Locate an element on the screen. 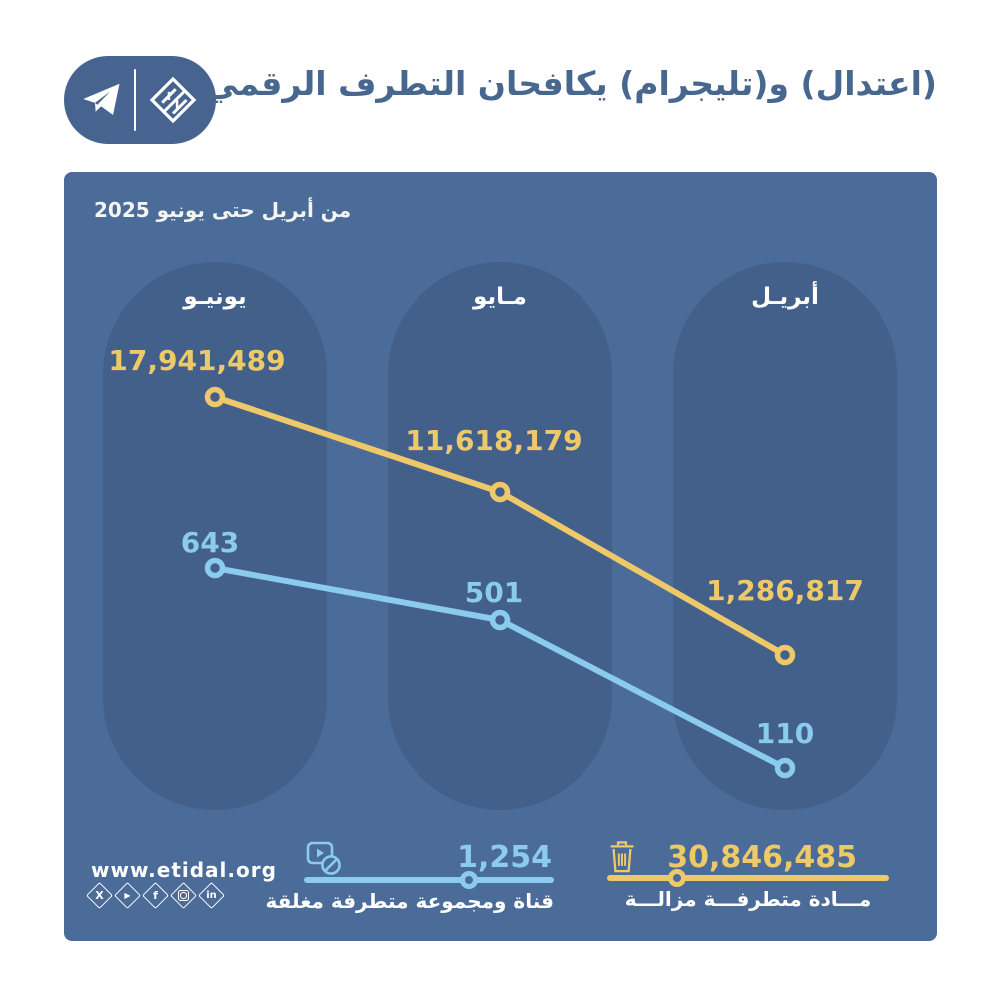  materials-label: مـــادة متطرفـــة مزالـــة is located at coordinates (748, 899).